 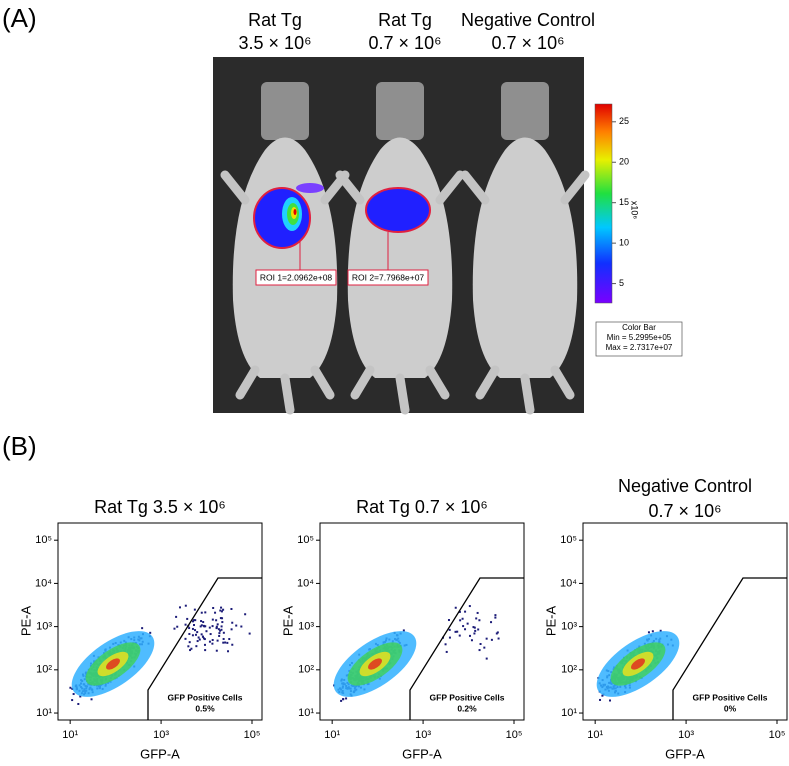 I want to click on y-tick-label: 10², so click(x=306, y=670).